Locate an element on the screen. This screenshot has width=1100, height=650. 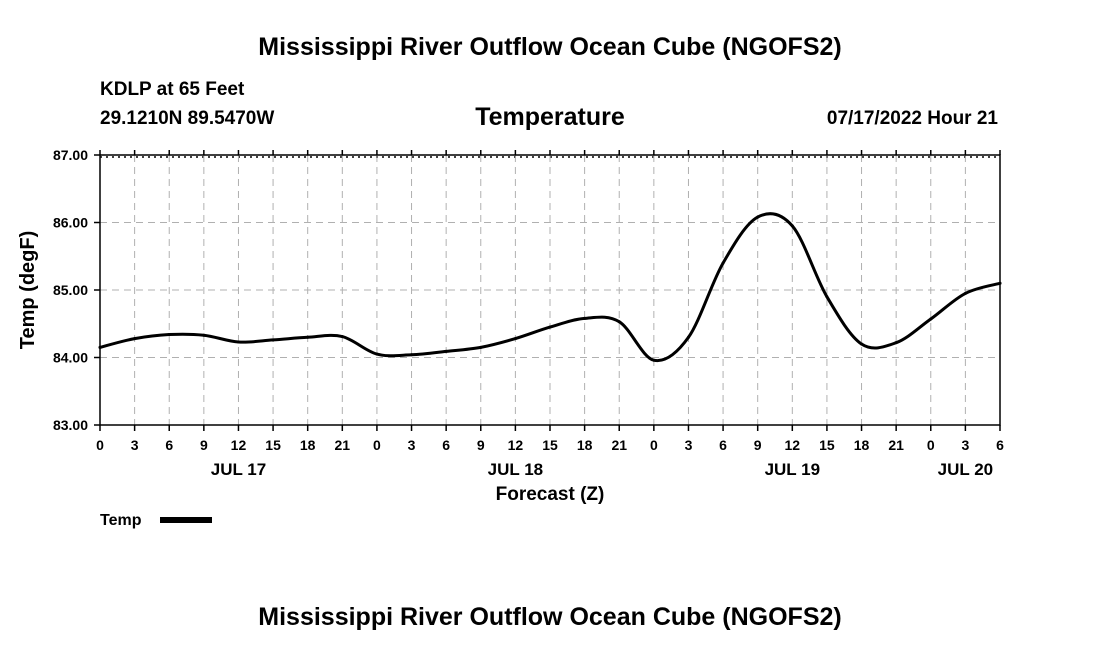
y-tick-label: 84.00 is located at coordinates (70, 358).